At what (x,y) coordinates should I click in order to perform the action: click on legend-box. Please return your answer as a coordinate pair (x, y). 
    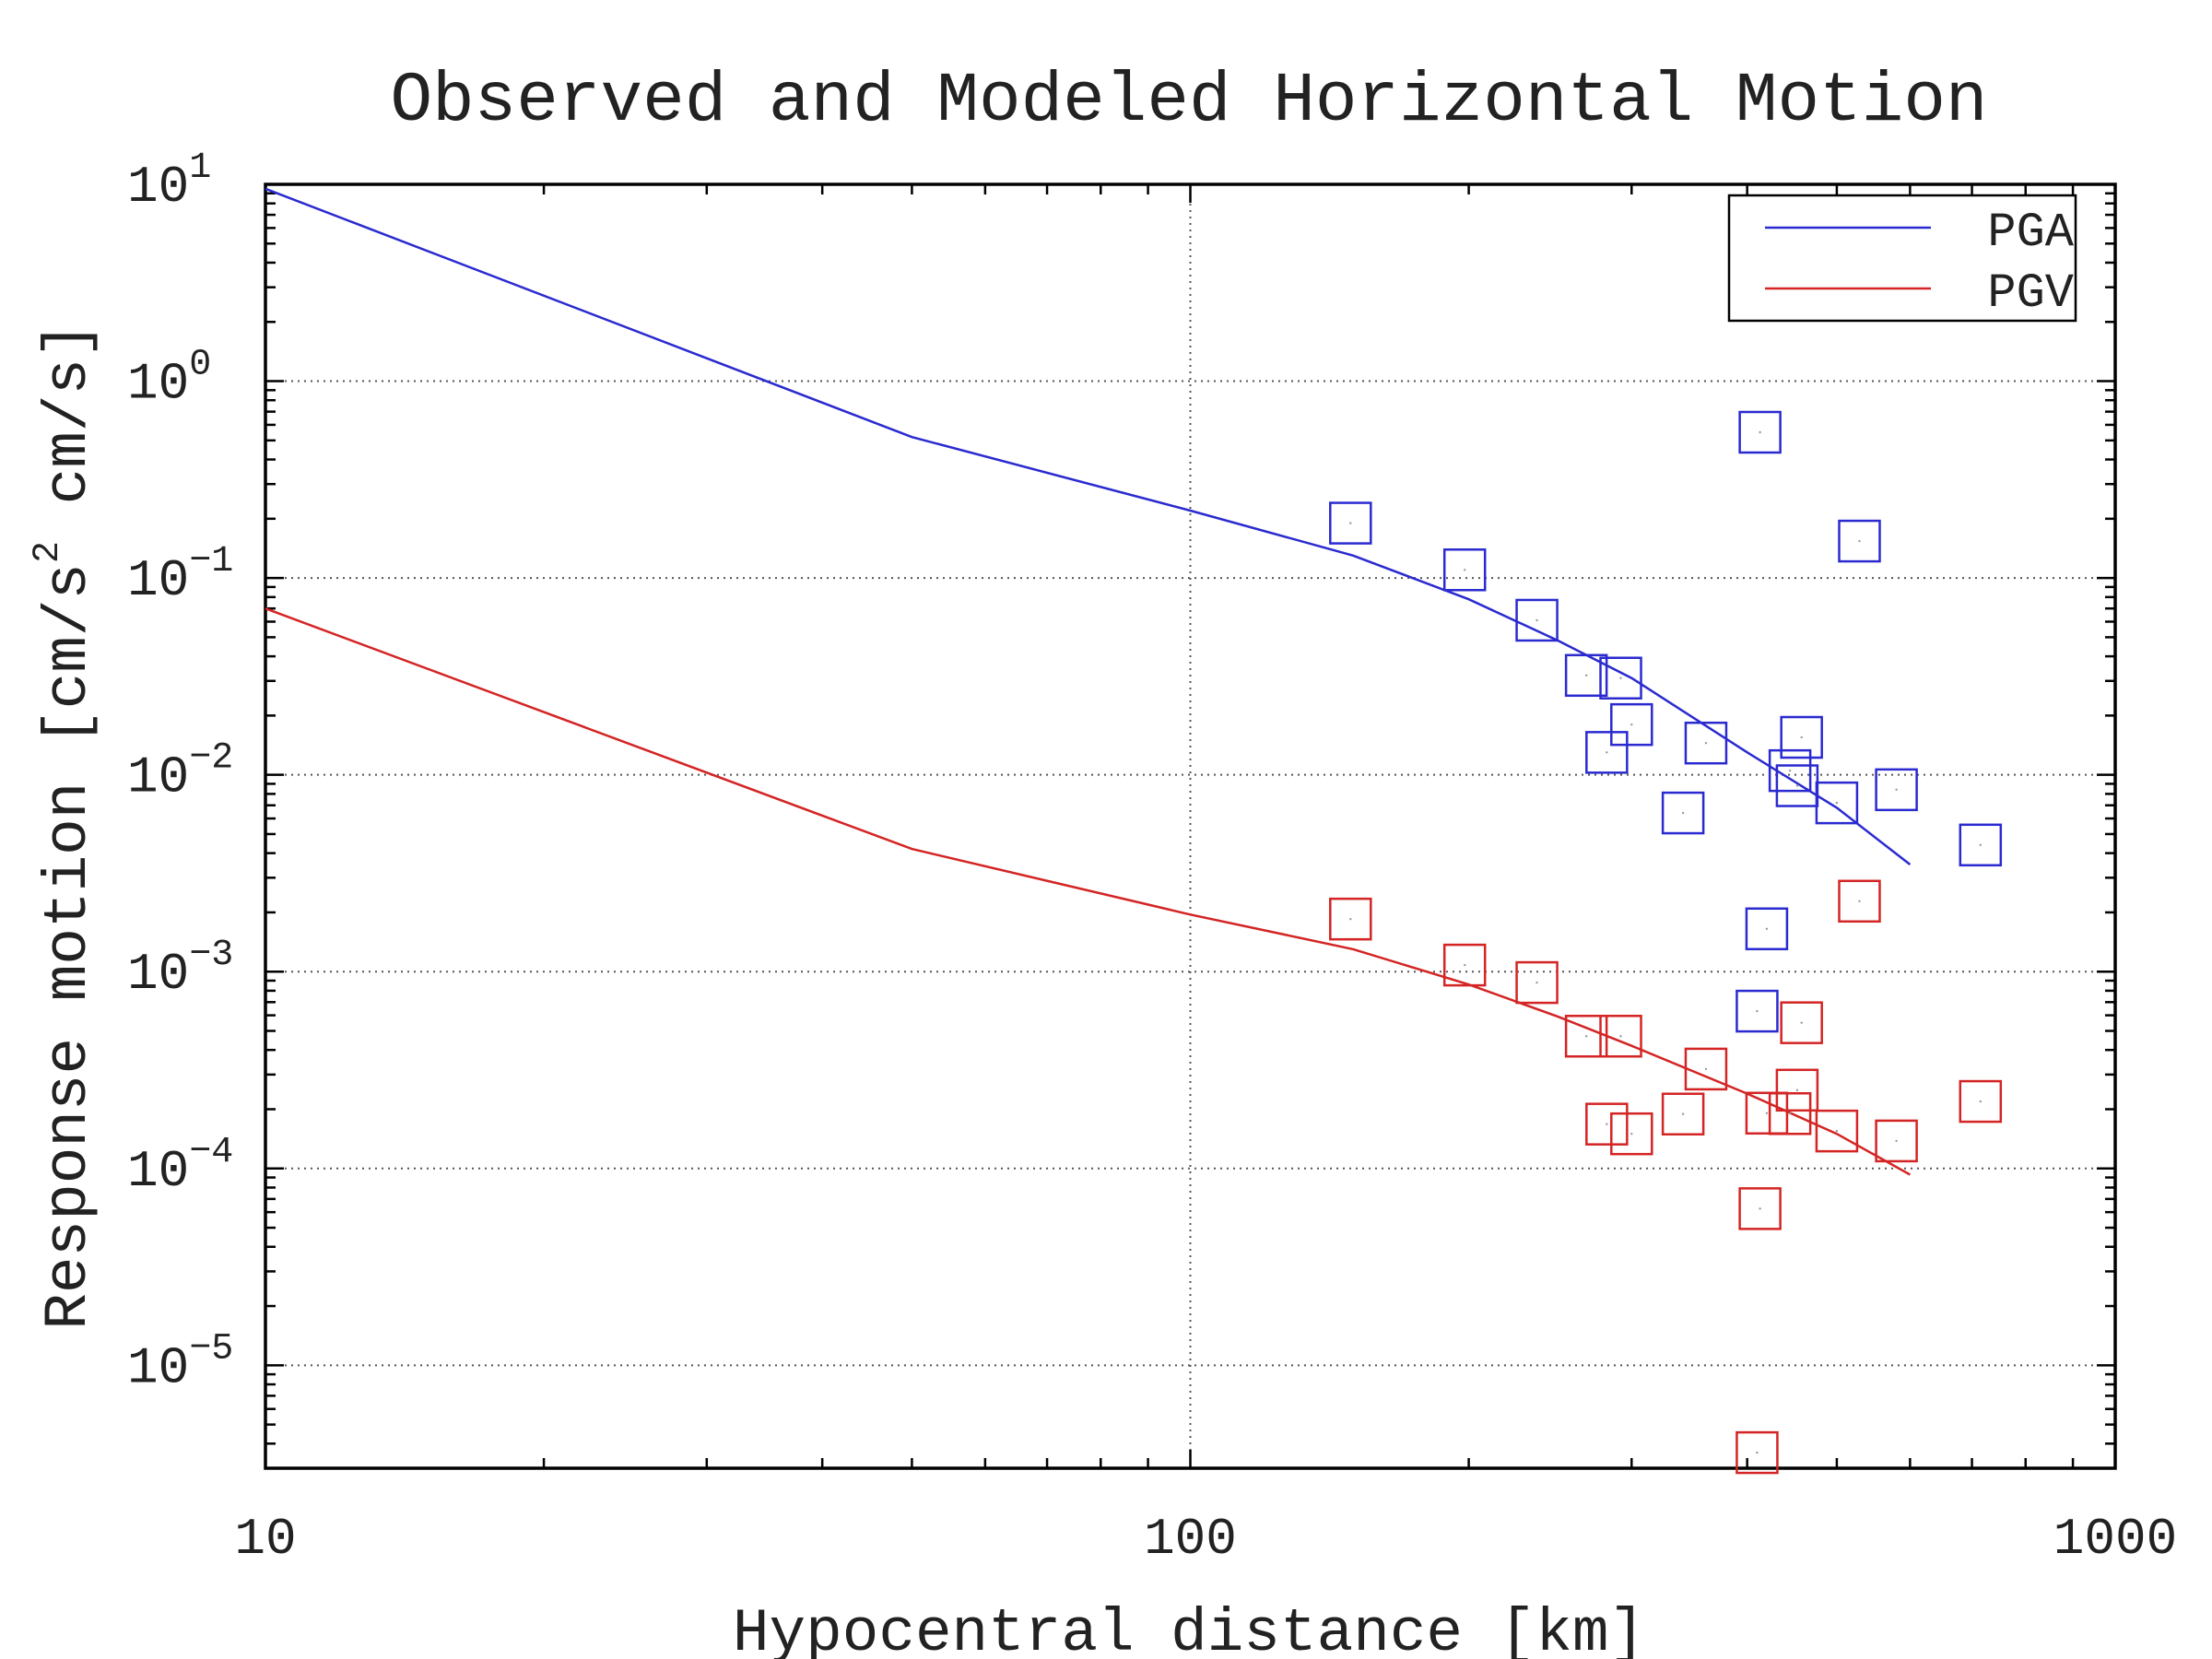
    Looking at the image, I should click on (1902, 258).